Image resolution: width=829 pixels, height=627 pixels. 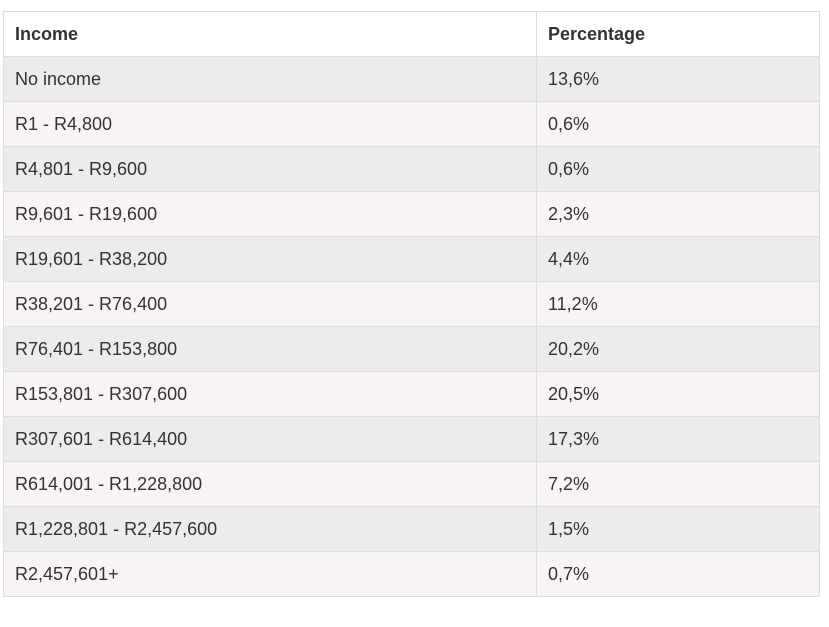 What do you see at coordinates (270, 394) in the screenshot?
I see `income-cell: R153,801 - R307,600` at bounding box center [270, 394].